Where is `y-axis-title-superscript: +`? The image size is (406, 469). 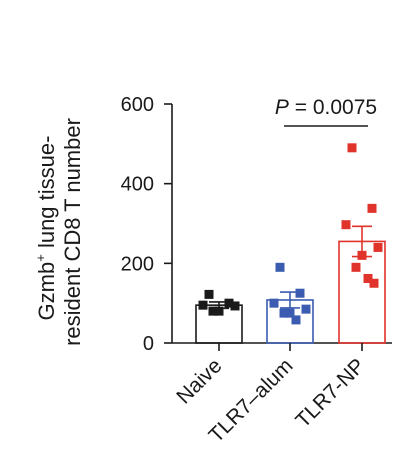
y-axis-title-superscript: + is located at coordinates (40, 258).